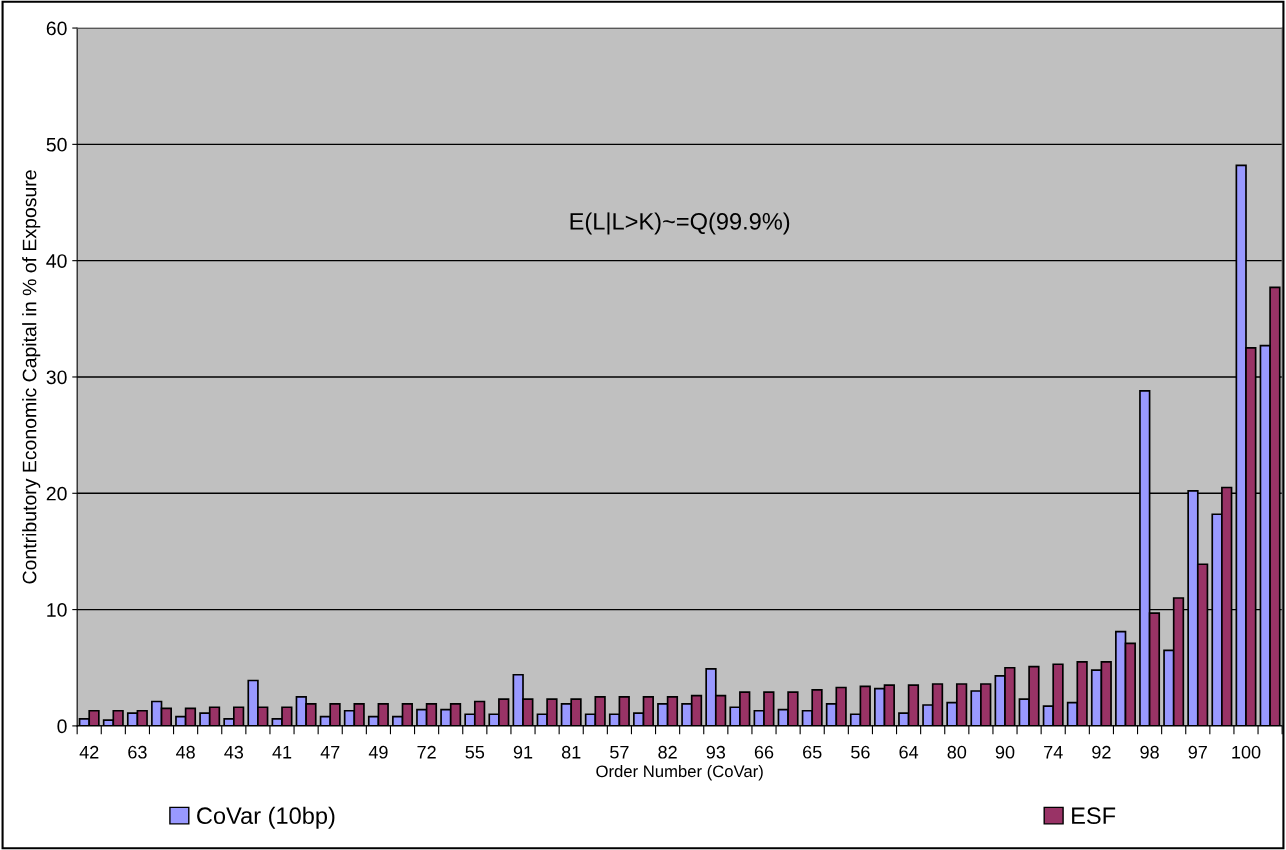 The image size is (1286, 850). I want to click on x-tick-label: 41, so click(282, 752).